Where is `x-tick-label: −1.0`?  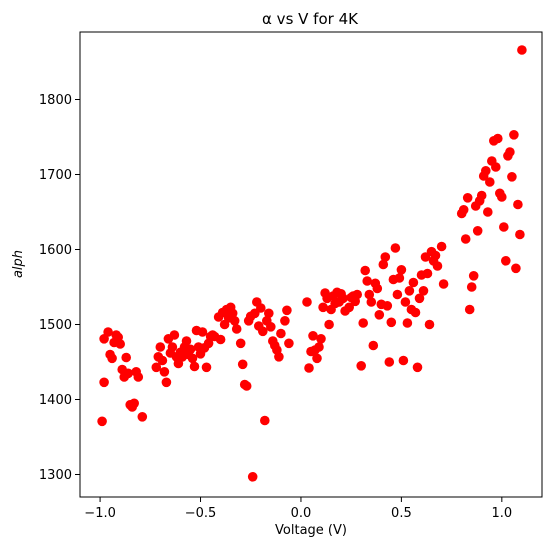 x-tick-label: −1.0 is located at coordinates (100, 513).